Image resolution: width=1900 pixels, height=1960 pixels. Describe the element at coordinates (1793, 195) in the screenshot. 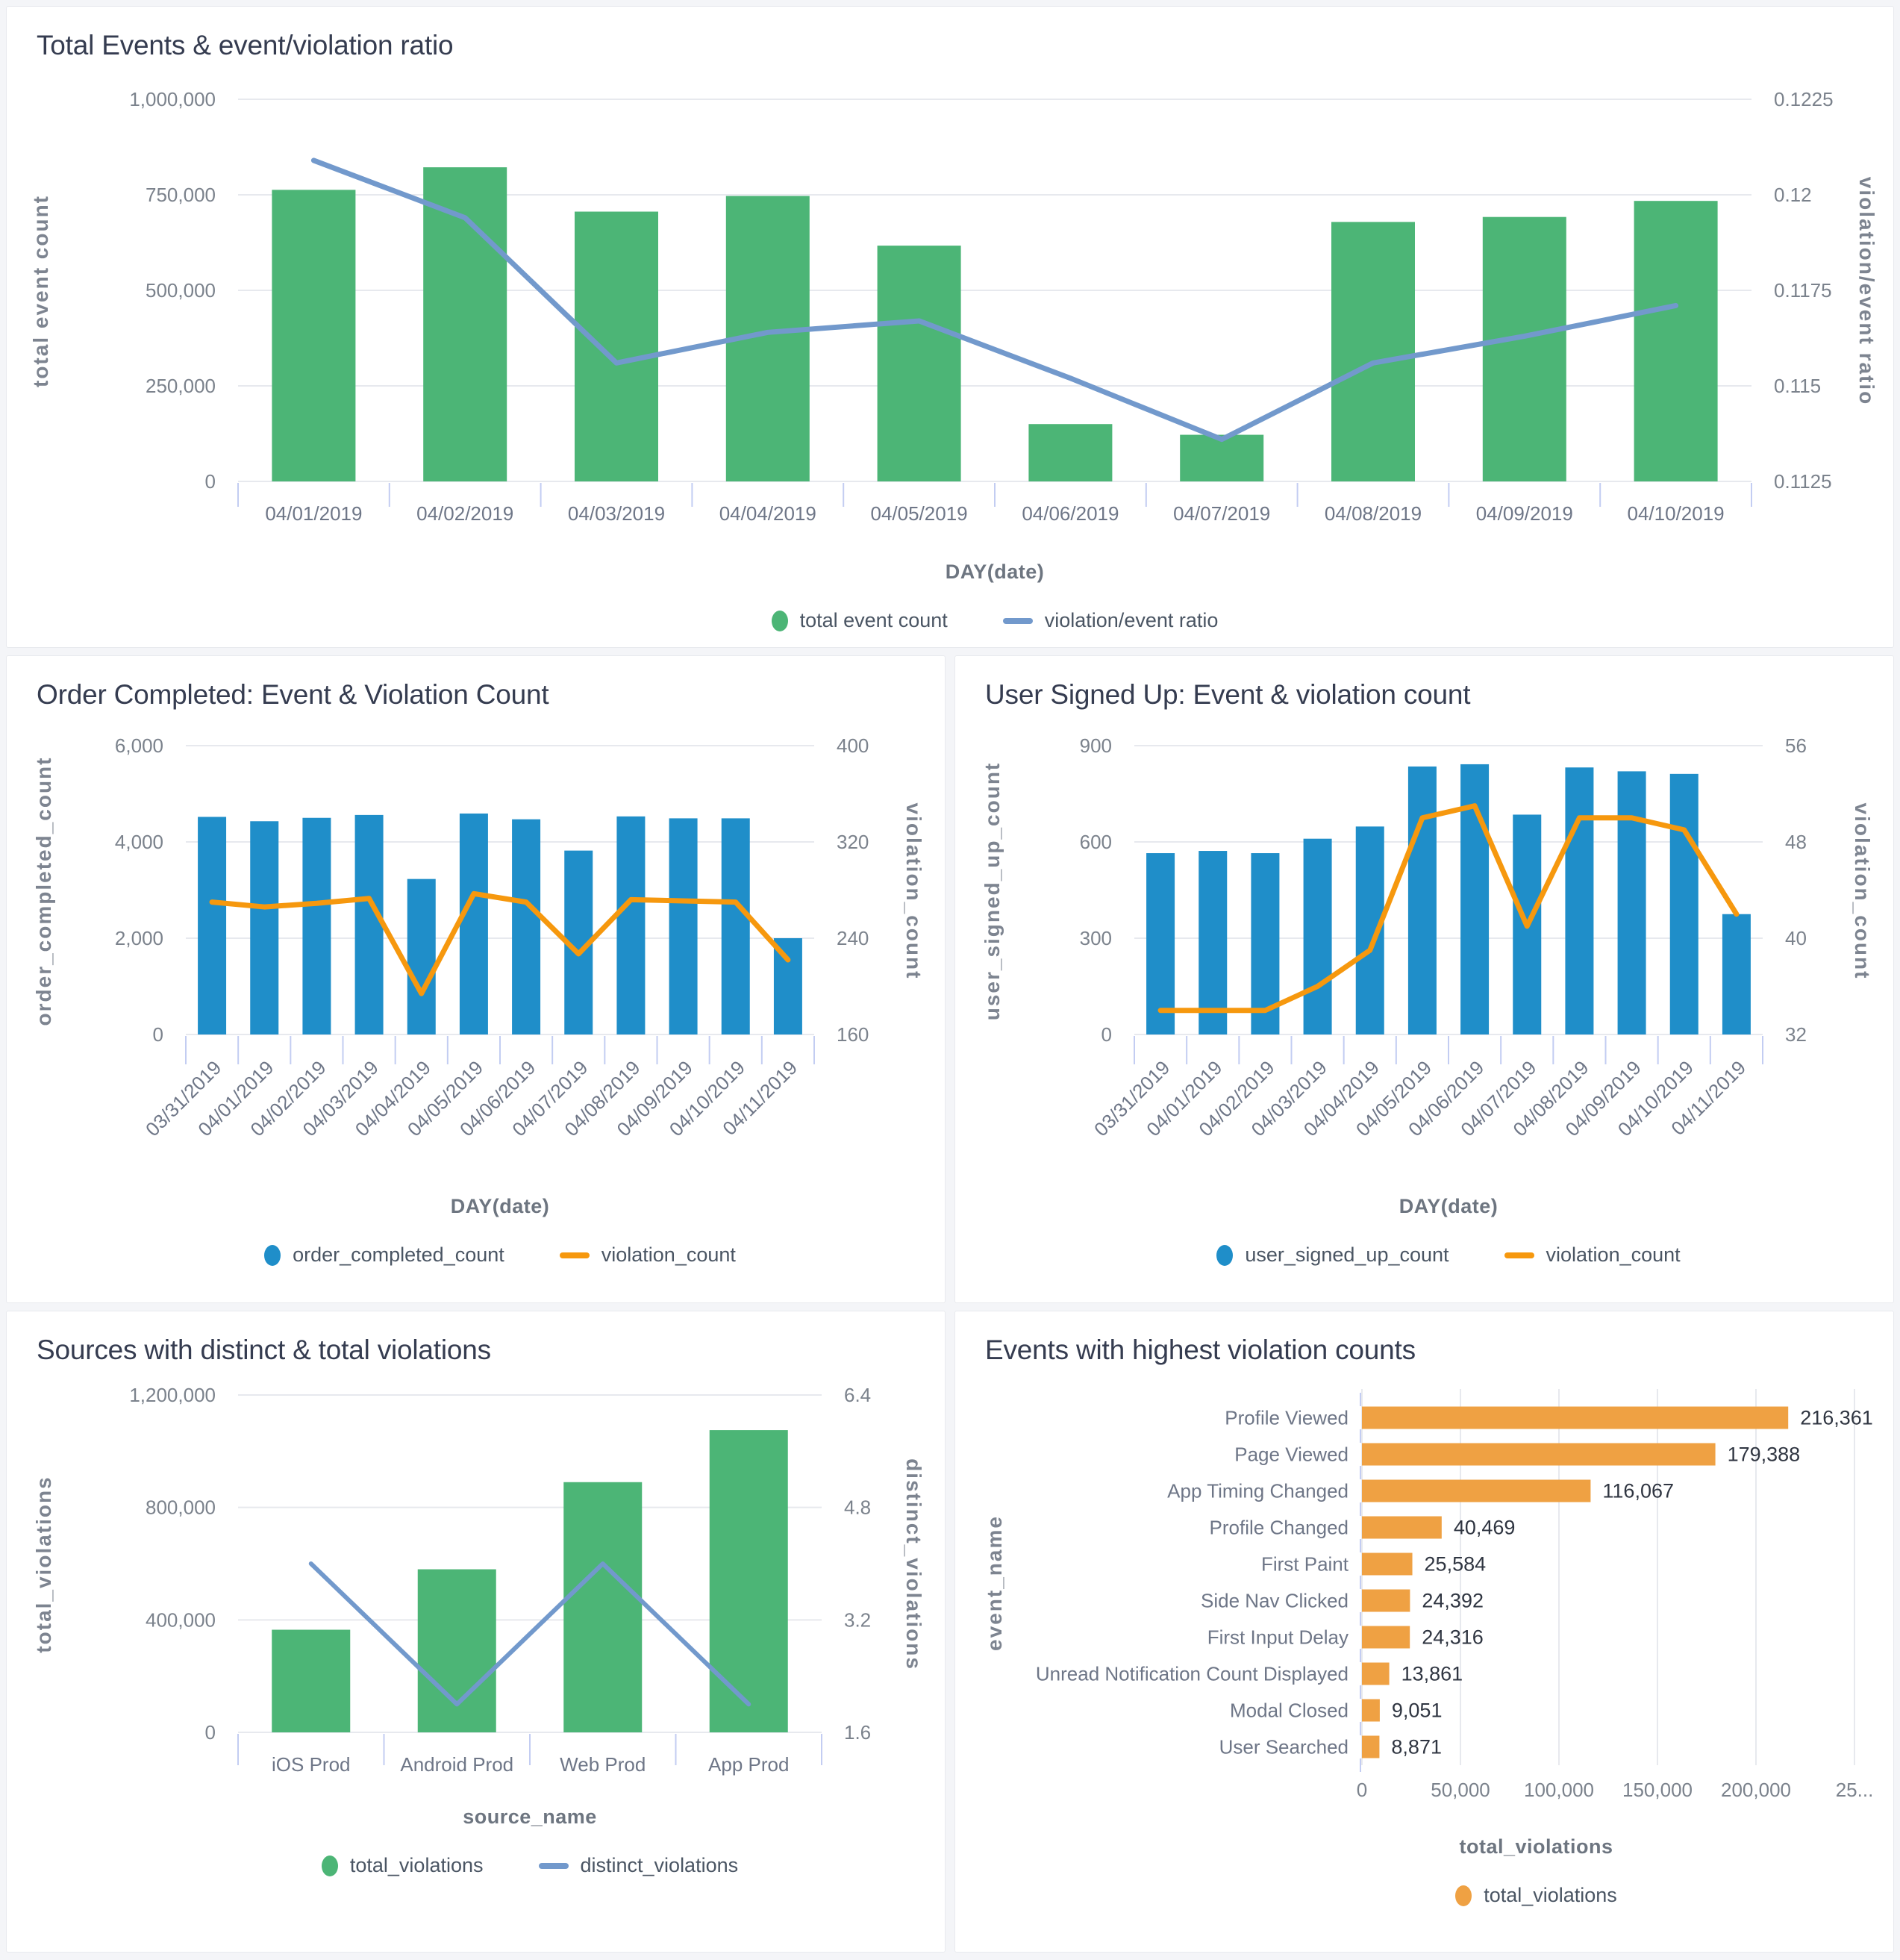

I see `right-tick-label: 0.12` at that location.